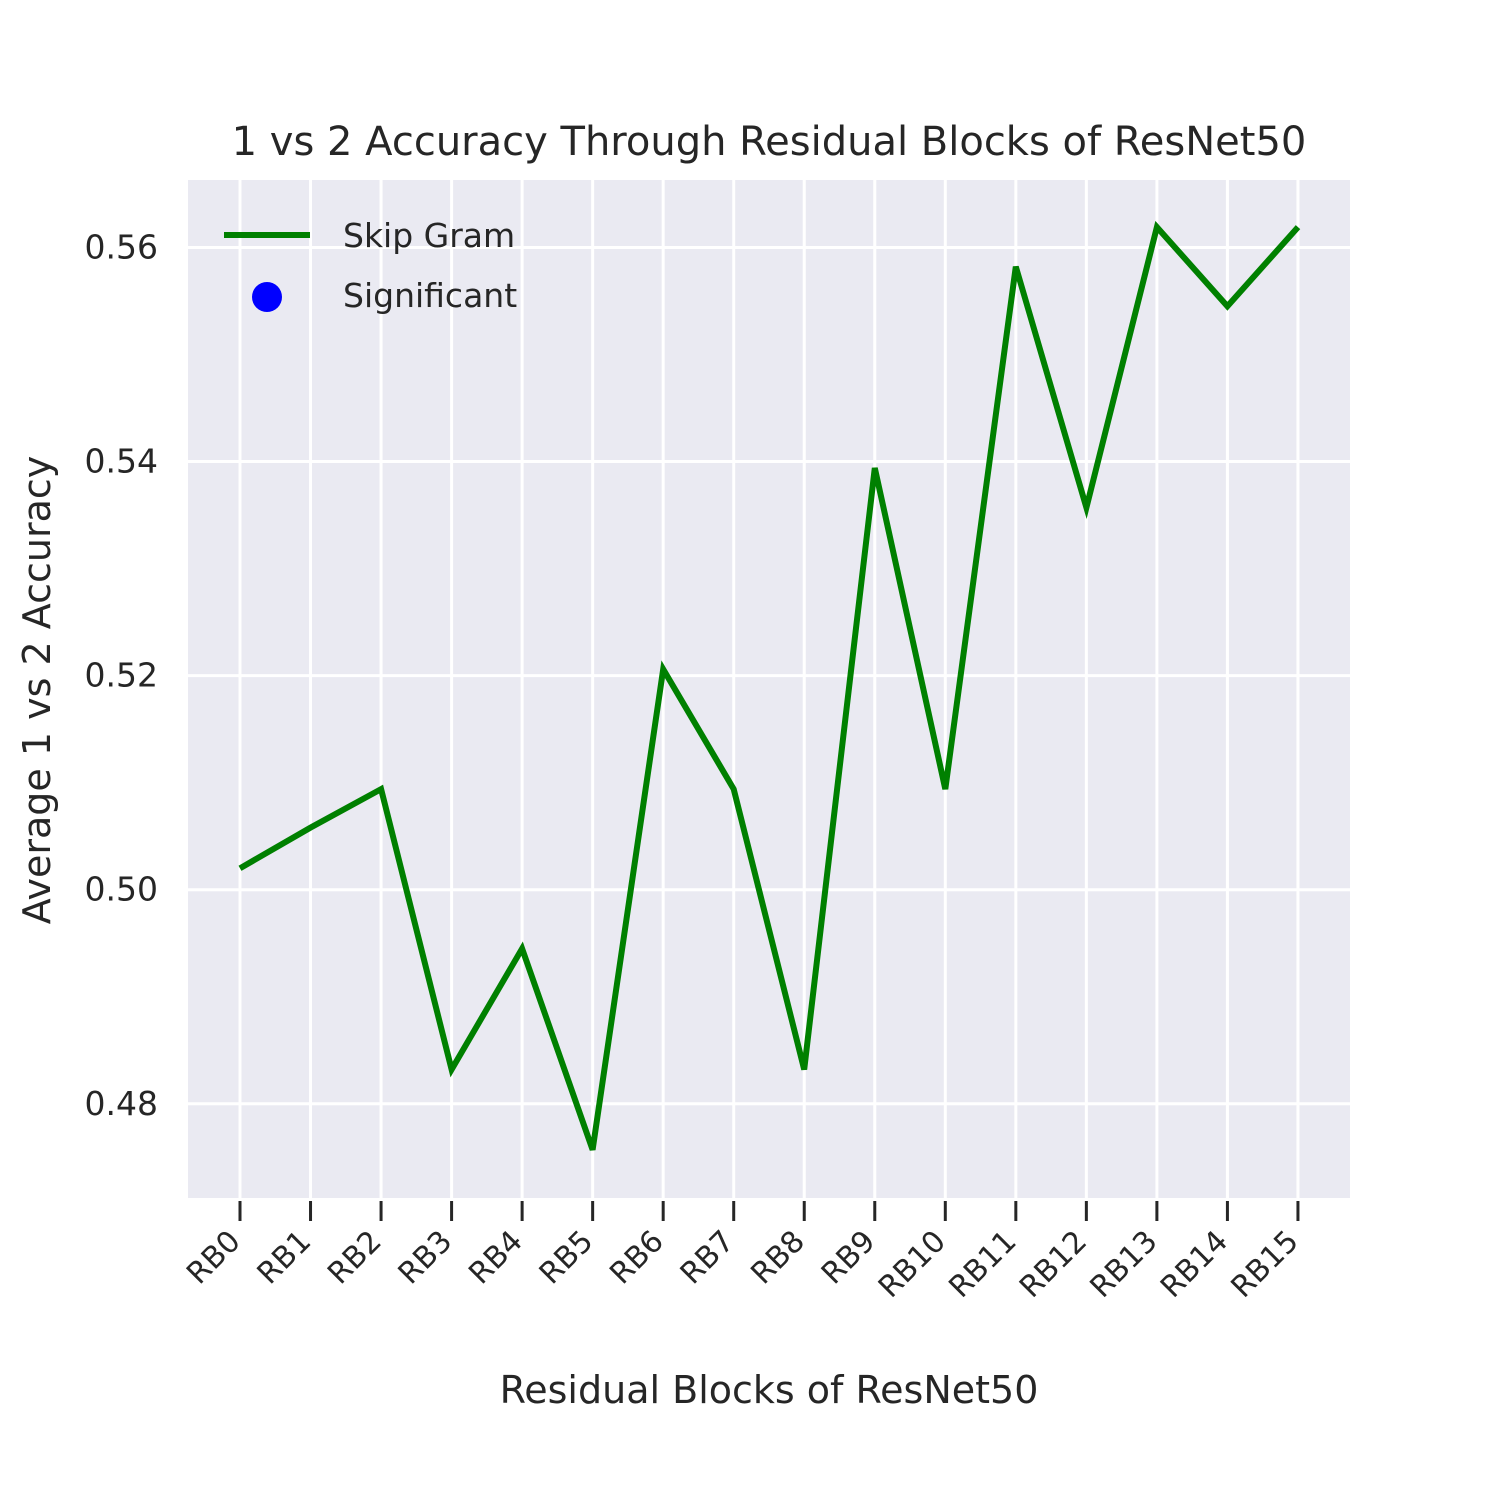 The image size is (1500, 1500). I want to click on y-tick-label: 0.56, so click(121, 246).